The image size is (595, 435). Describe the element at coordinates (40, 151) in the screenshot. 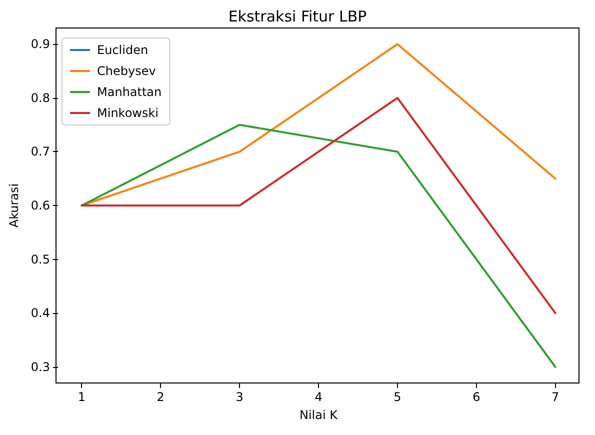

I see `y-tick-label: 0.7` at that location.